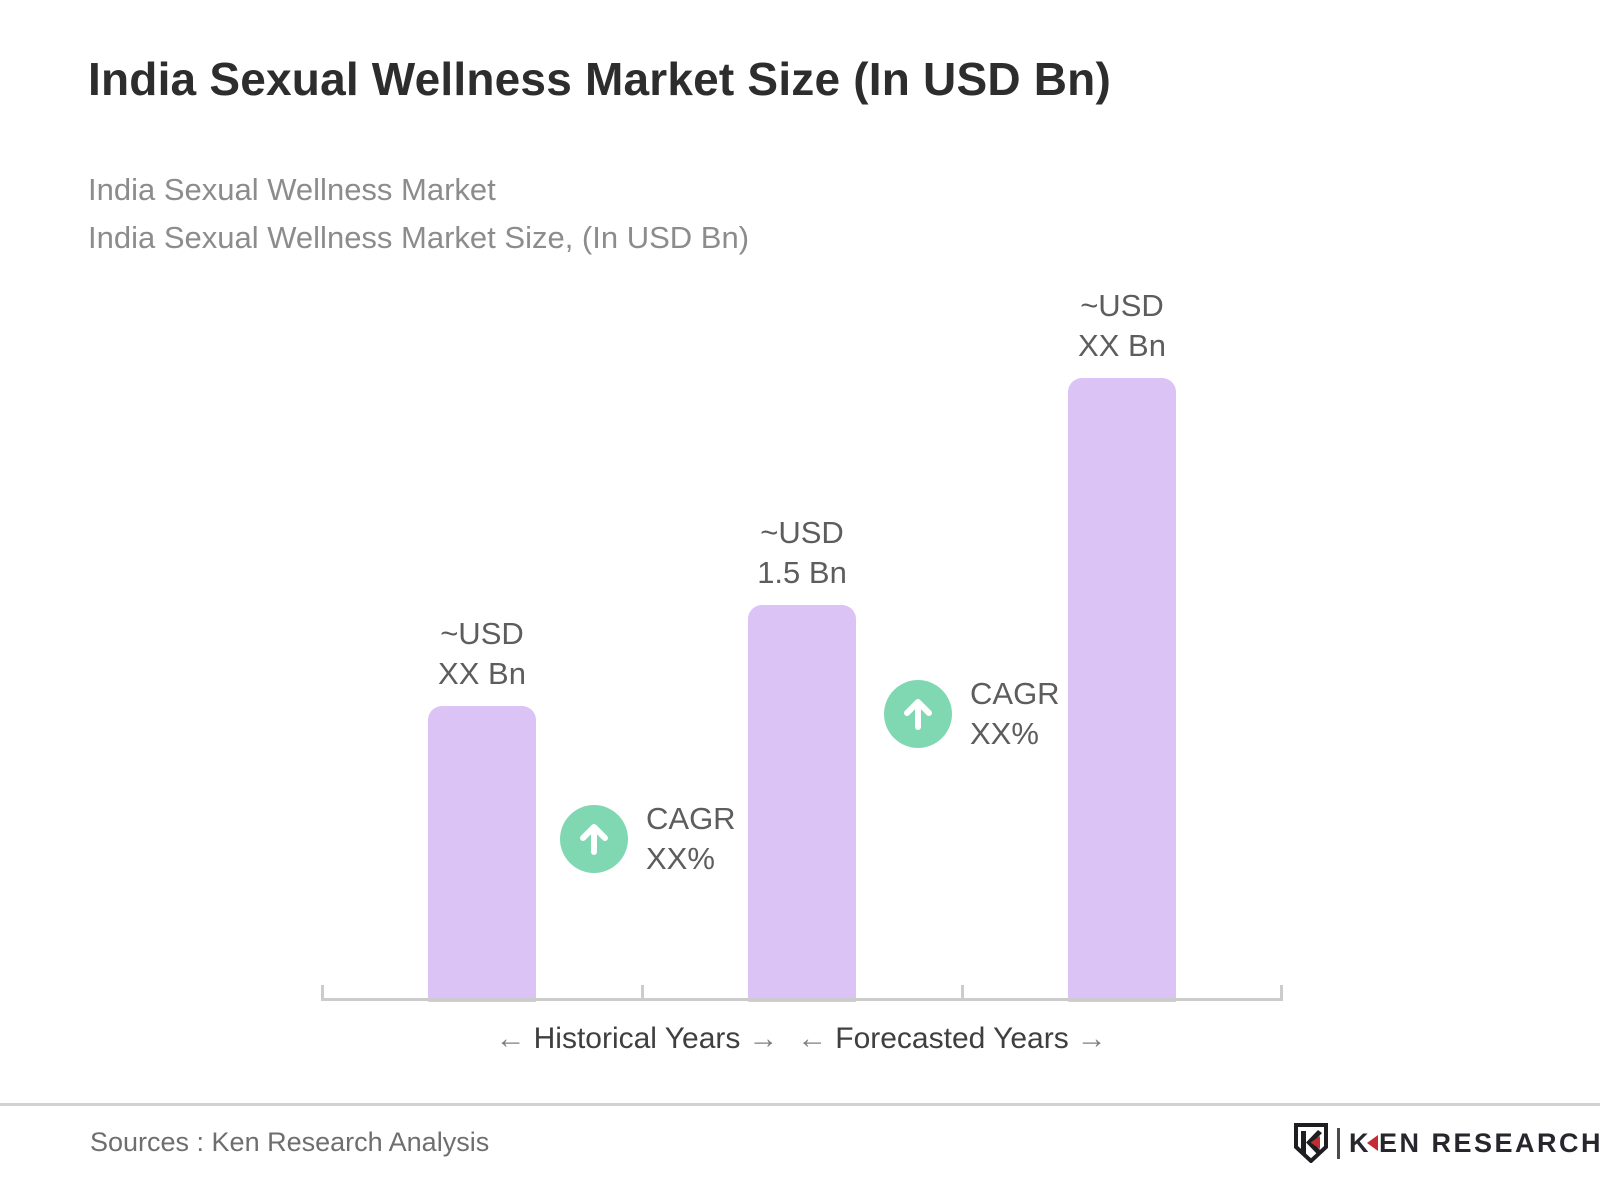 The width and height of the screenshot is (1600, 1200). Describe the element at coordinates (1311, 1143) in the screenshot. I see `ken-research-shield-icon` at that location.